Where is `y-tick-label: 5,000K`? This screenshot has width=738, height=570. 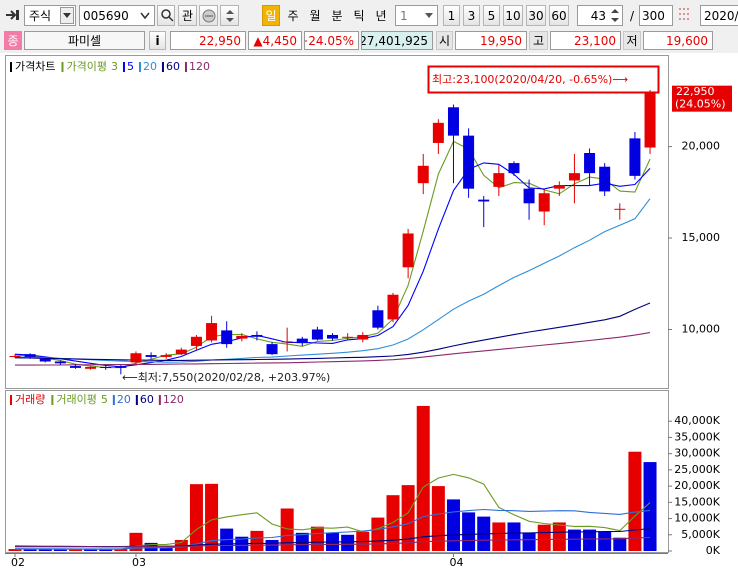
y-tick-label: 5,000K is located at coordinates (700, 534).